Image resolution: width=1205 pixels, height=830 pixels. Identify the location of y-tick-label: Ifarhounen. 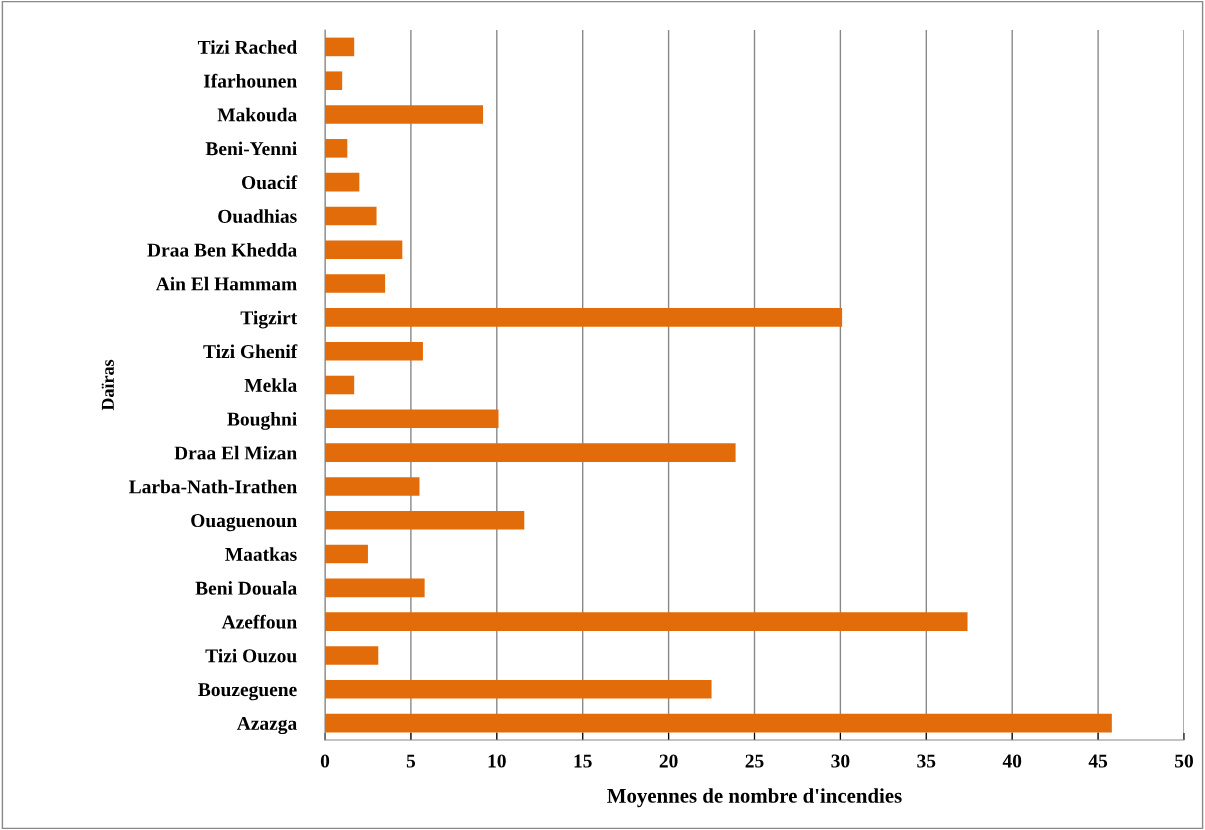
(250, 80).